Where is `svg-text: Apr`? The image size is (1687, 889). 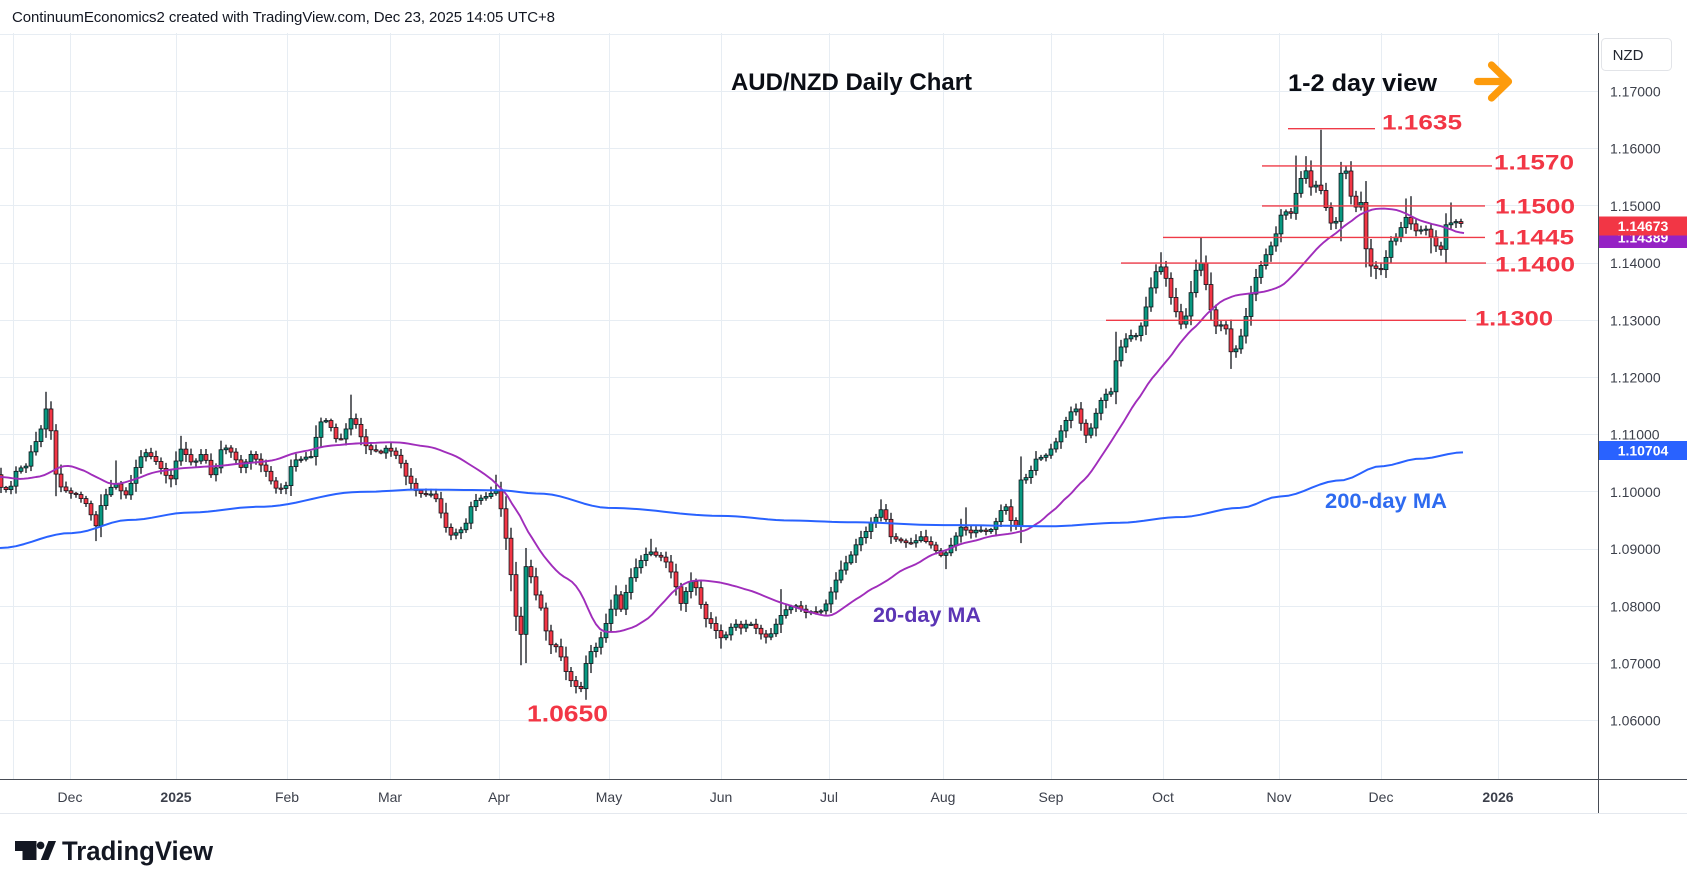 svg-text: Apr is located at coordinates (499, 797).